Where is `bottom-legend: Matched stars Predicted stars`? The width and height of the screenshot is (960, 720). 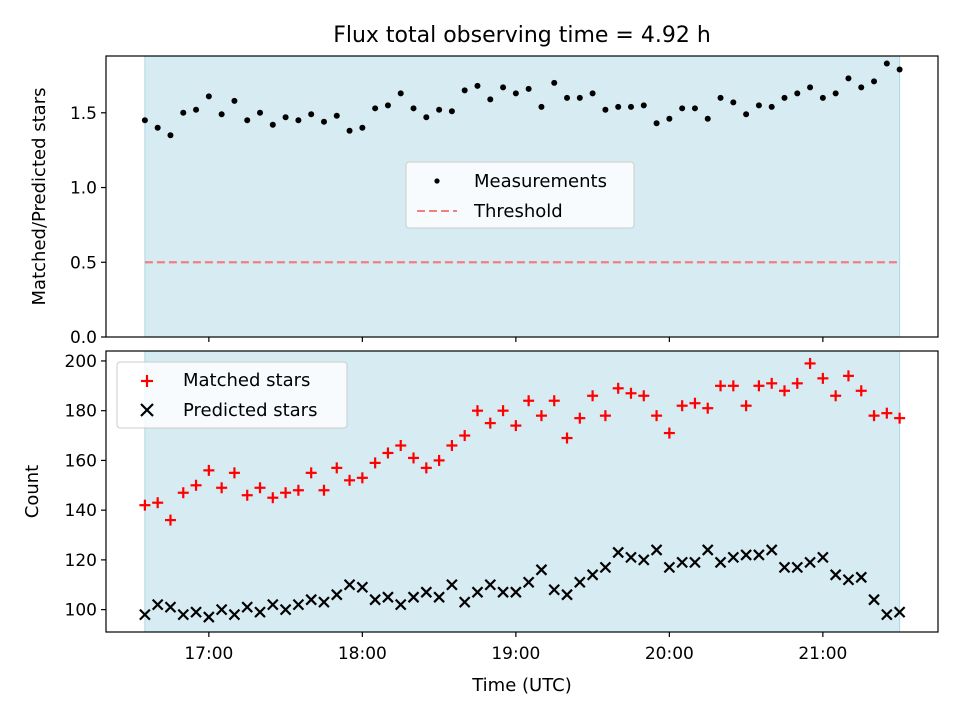
bottom-legend: Matched stars Predicted stars is located at coordinates (232, 395).